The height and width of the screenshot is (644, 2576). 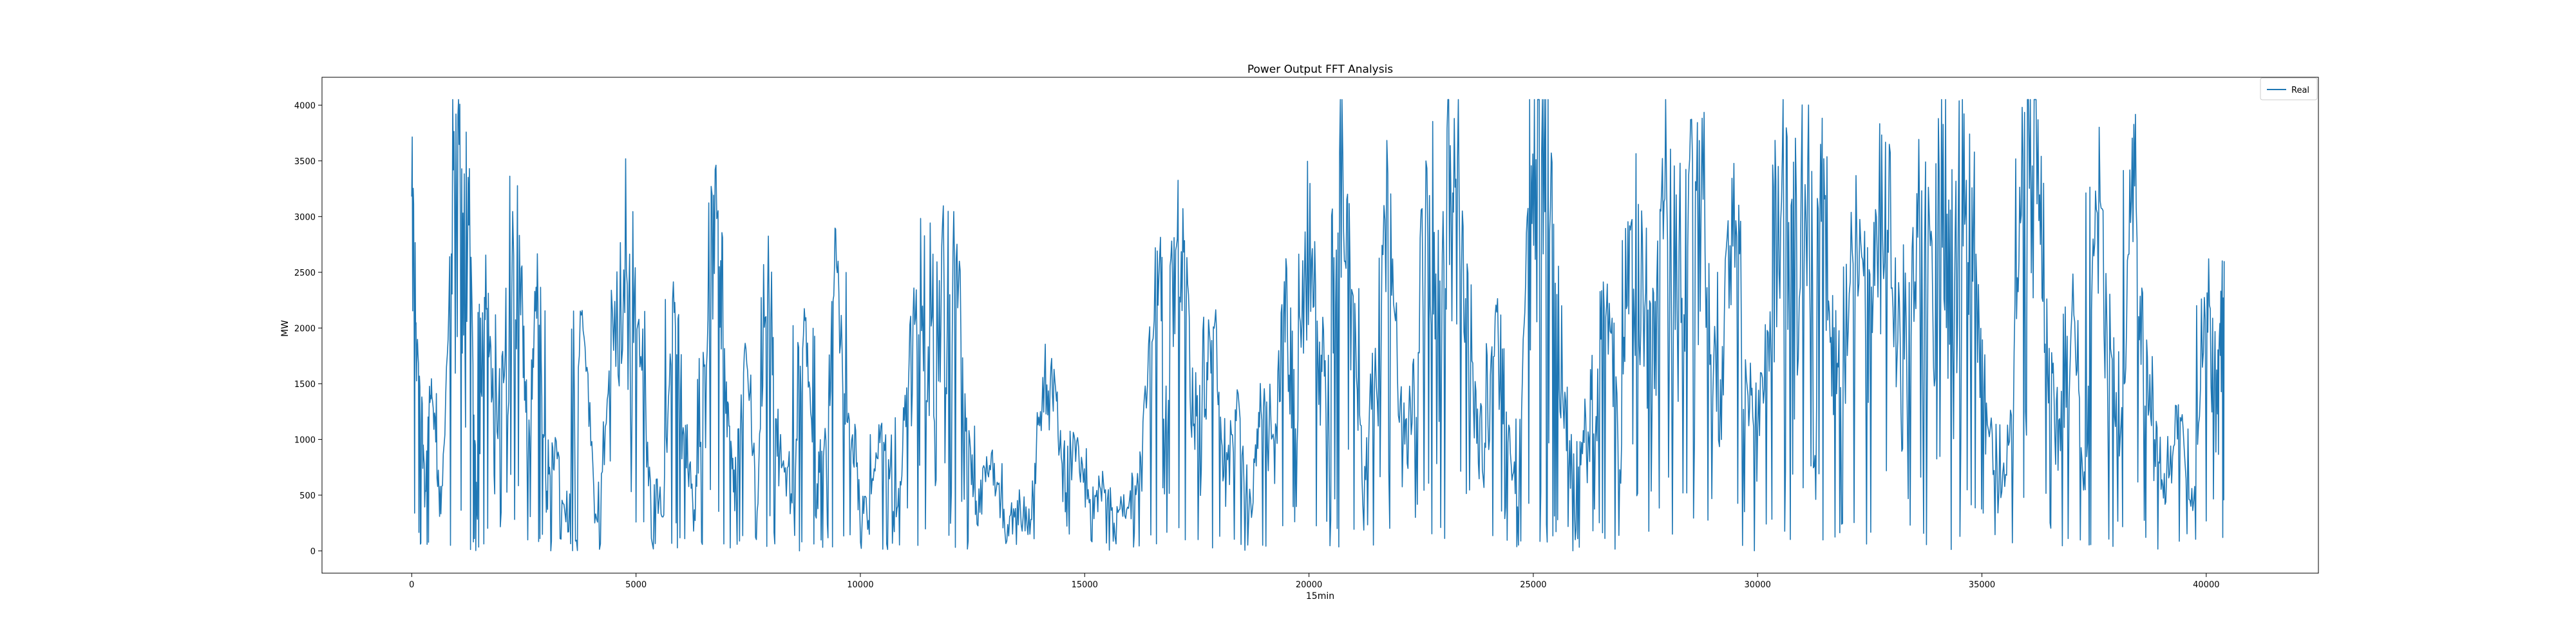 What do you see at coordinates (1533, 585) in the screenshot?
I see `x-tick-label: 25000` at bounding box center [1533, 585].